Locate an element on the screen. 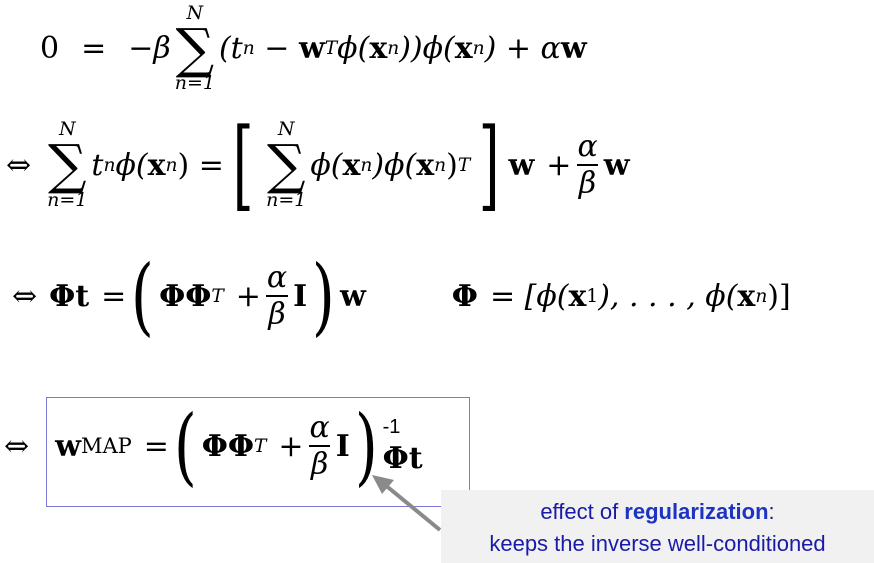  eq3-phi-t: Φt is located at coordinates (69, 296).